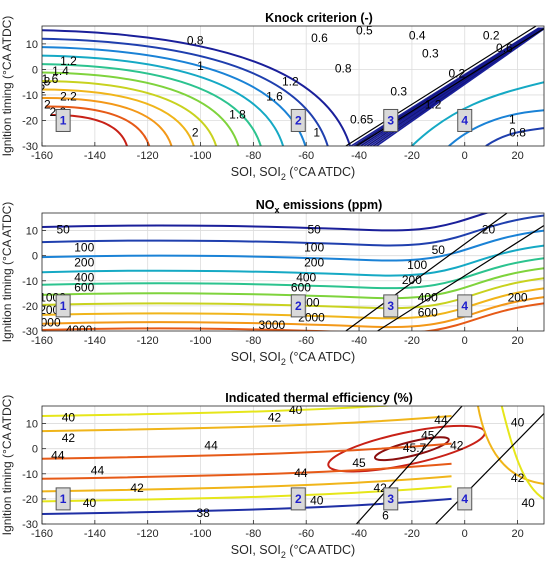  Describe the element at coordinates (42, 341) in the screenshot. I see `x-tick-label: -160` at that location.